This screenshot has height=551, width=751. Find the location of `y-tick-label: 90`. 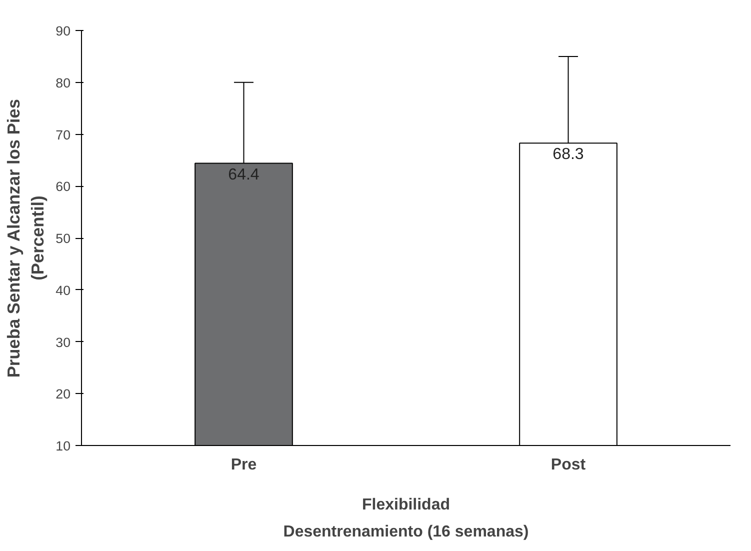

y-tick-label: 90 is located at coordinates (63, 31).